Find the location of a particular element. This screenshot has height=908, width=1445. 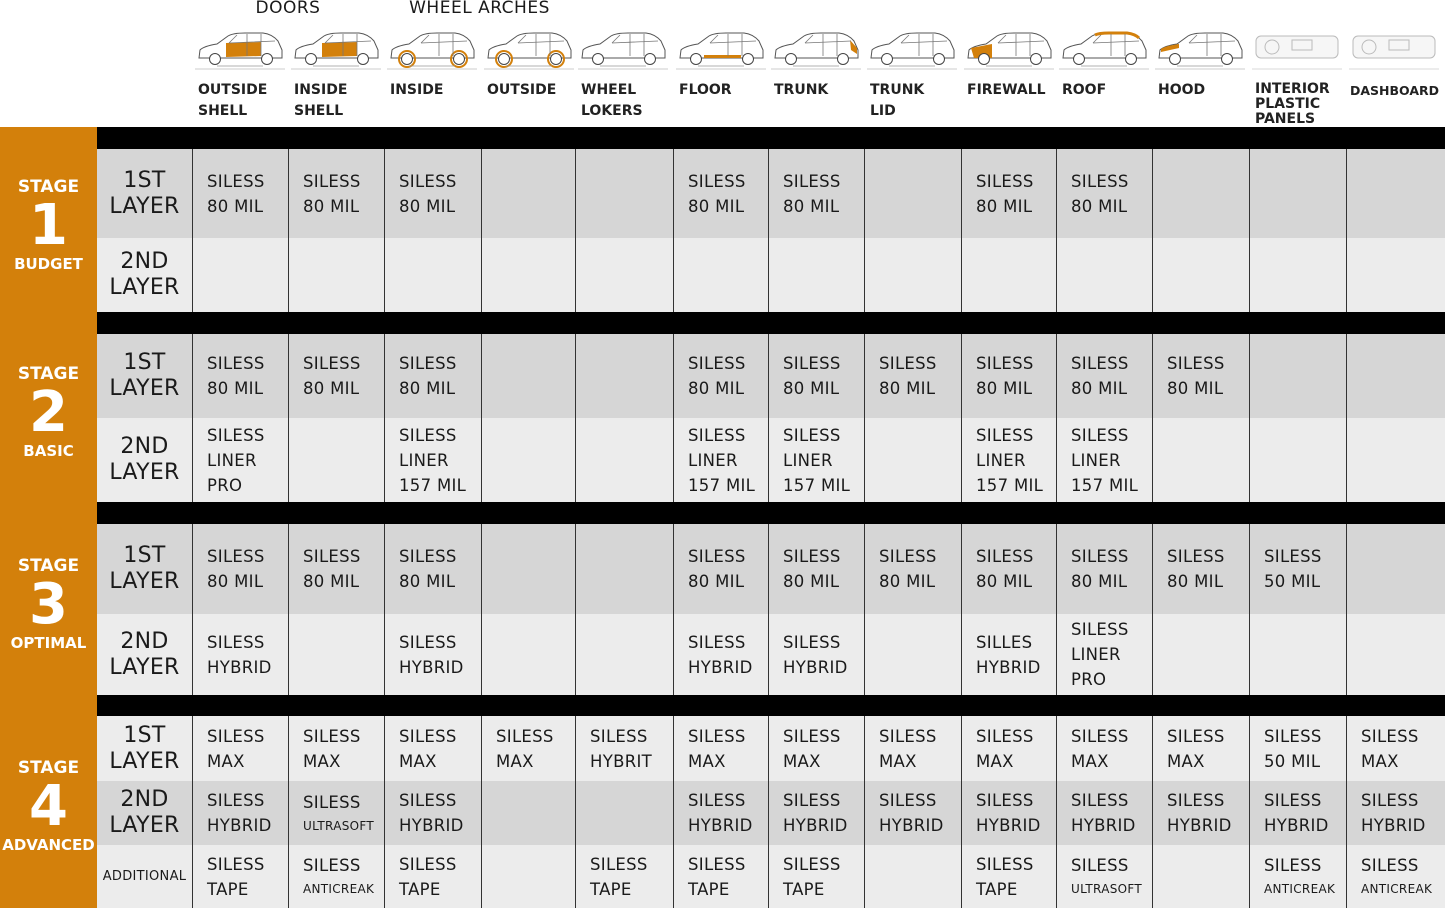

table-cell-roof: SILESS MAX is located at coordinates (1104, 748).